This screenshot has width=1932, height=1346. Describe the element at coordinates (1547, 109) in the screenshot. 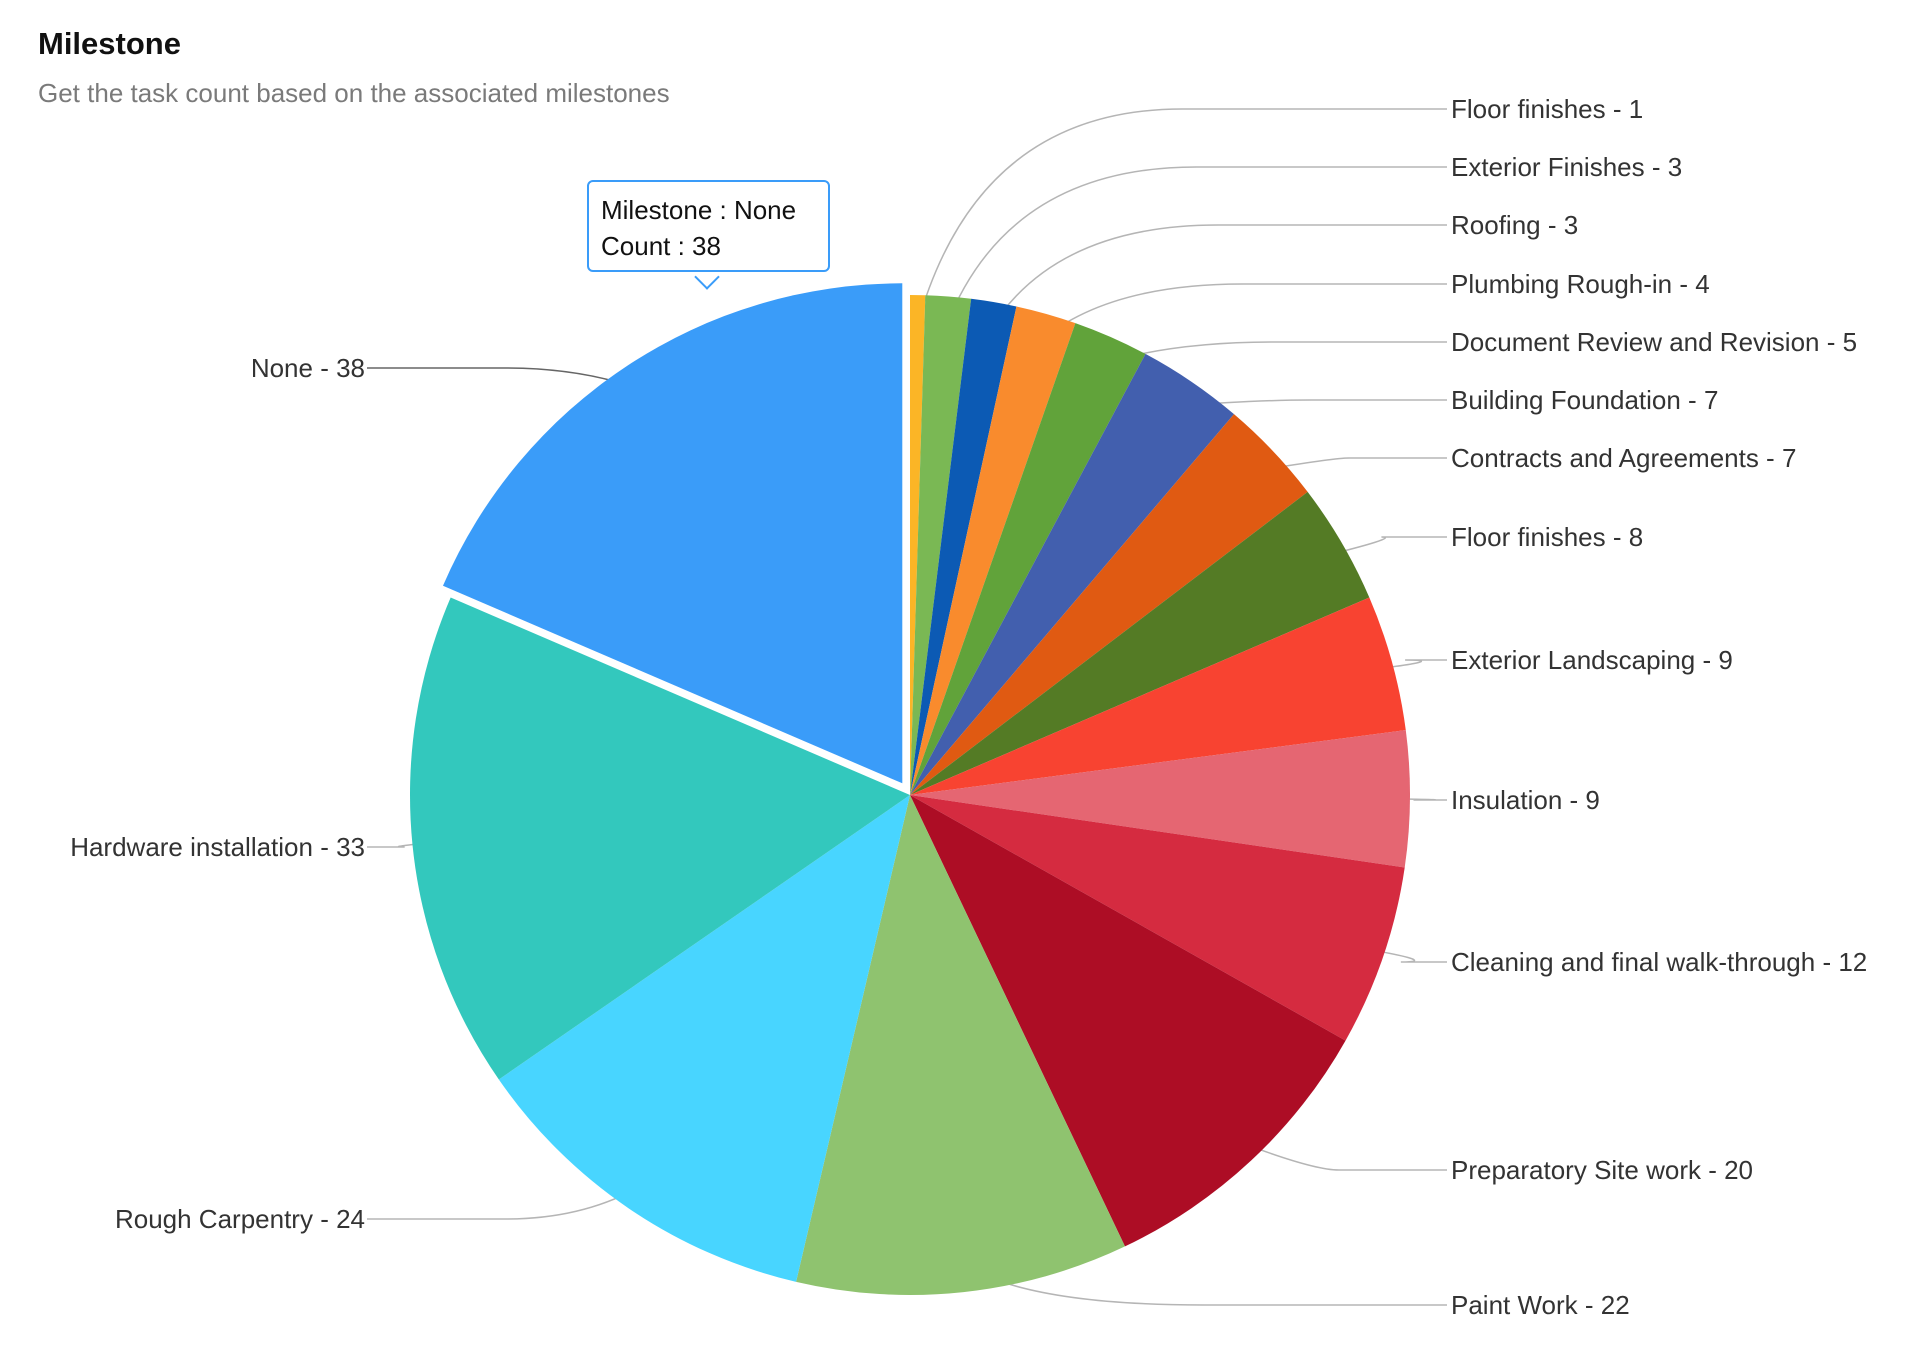

I see `slice-label: Floor finishes - 1` at that location.